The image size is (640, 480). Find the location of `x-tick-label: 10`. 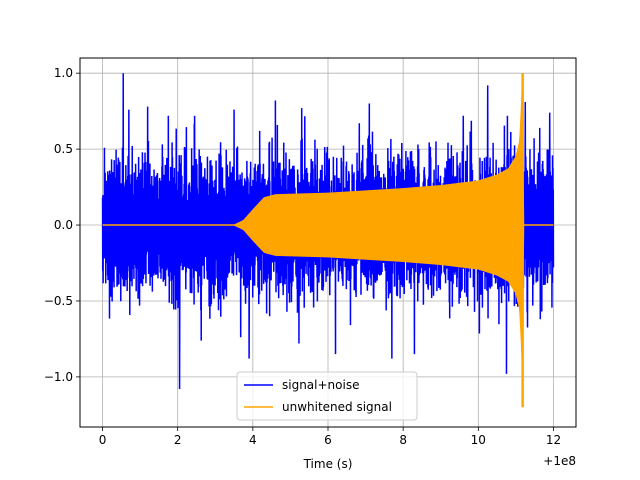

x-tick-label: 10 is located at coordinates (478, 440).